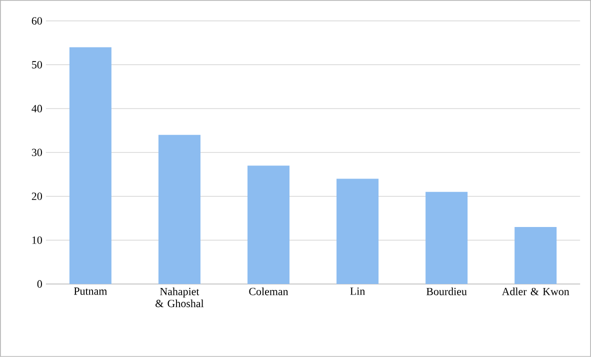 This screenshot has width=591, height=357. Describe the element at coordinates (268, 292) in the screenshot. I see `x-tick-label: Coleman` at that location.